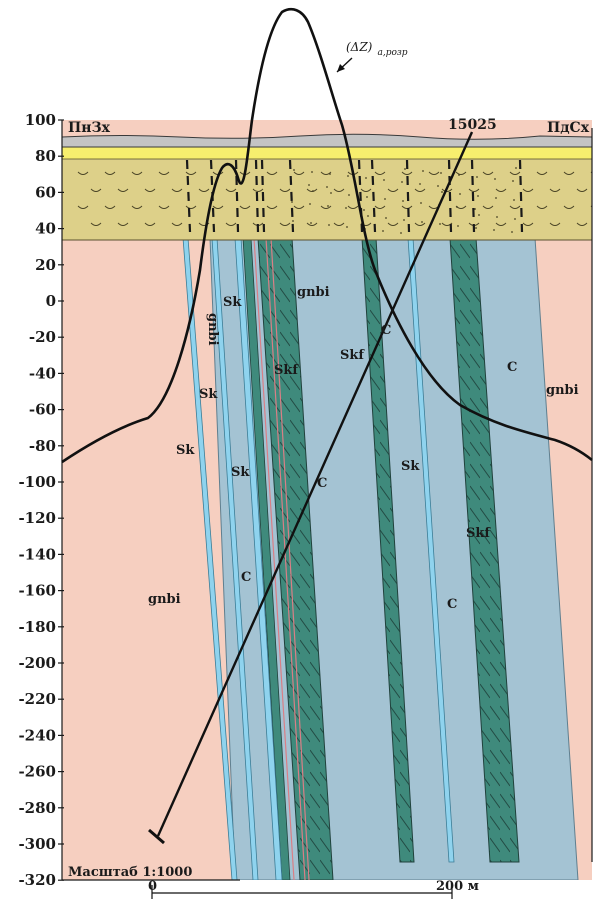  Describe the element at coordinates (313, 292) in the screenshot. I see `label-gnbi-upper: gnbi` at that location.